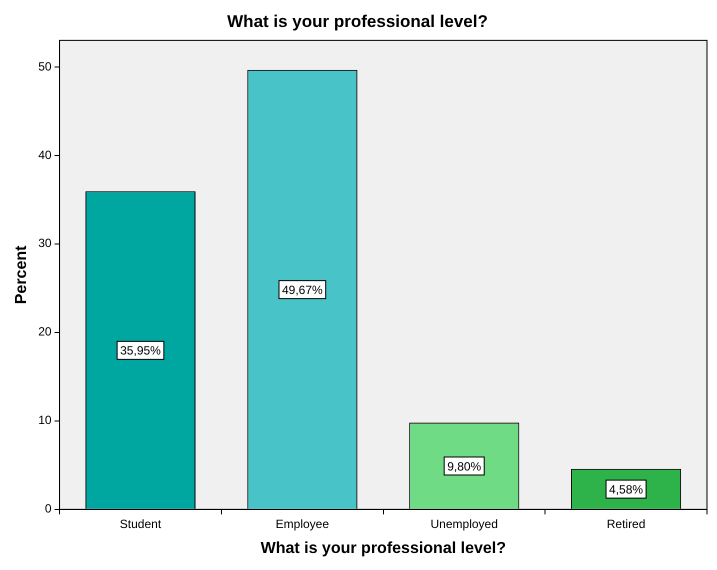 This screenshot has height=570, width=717. What do you see at coordinates (626, 489) in the screenshot?
I see `data-label: 4,58%` at bounding box center [626, 489].